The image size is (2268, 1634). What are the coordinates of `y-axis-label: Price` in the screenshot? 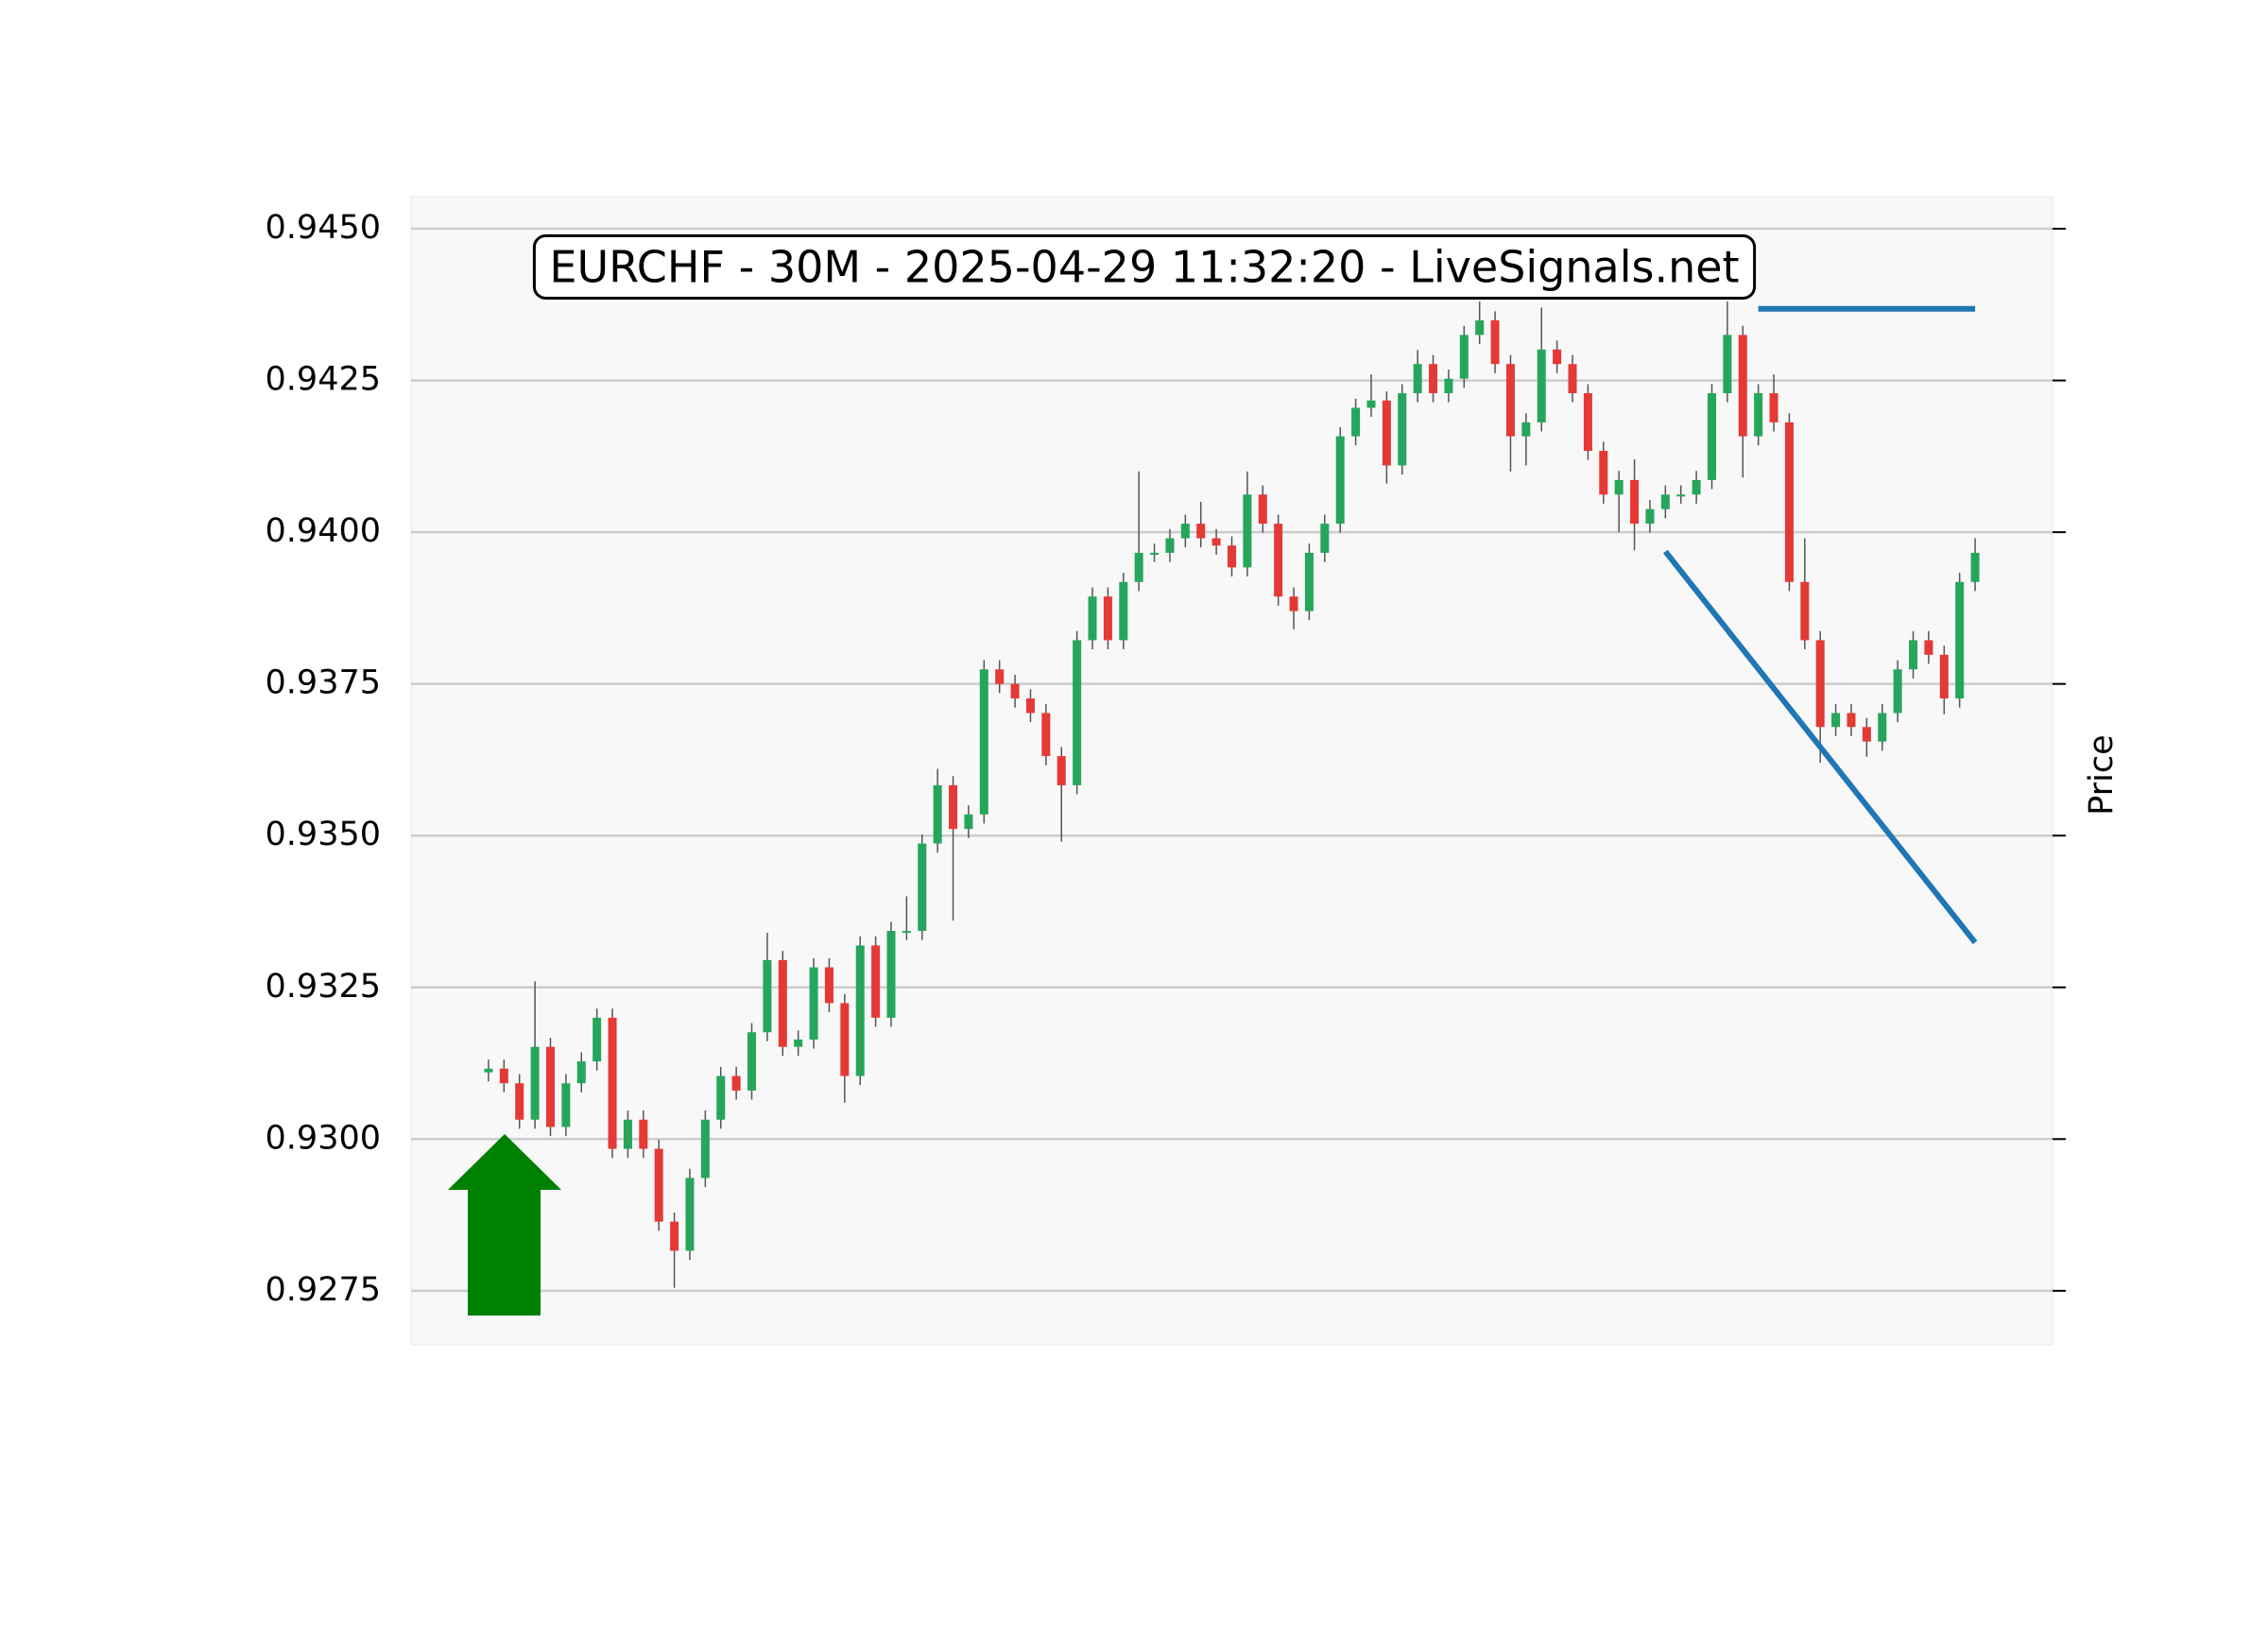 It's located at (2102, 774).